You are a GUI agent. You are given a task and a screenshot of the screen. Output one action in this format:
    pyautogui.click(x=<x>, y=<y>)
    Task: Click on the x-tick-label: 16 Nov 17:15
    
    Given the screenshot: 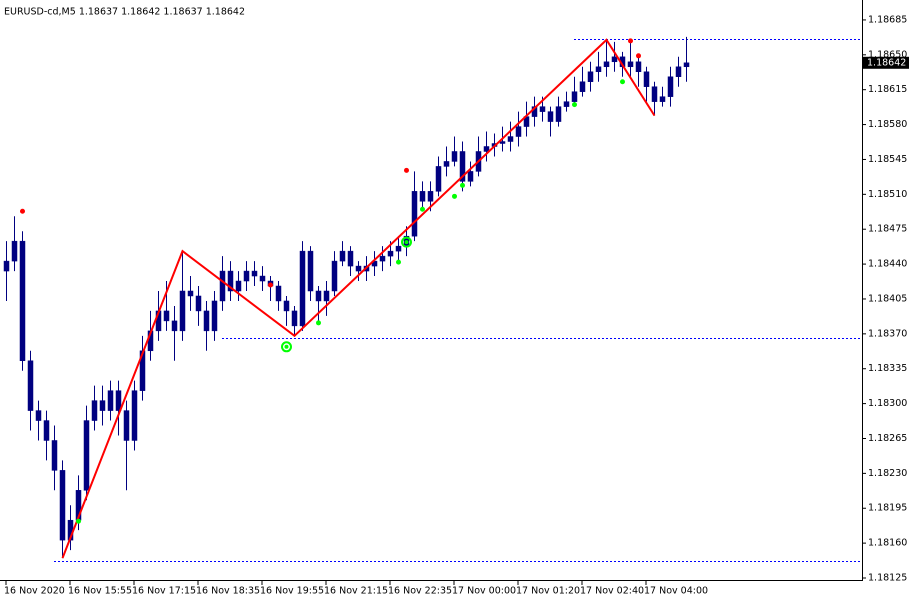 What is the action you would take?
    pyautogui.click(x=164, y=591)
    